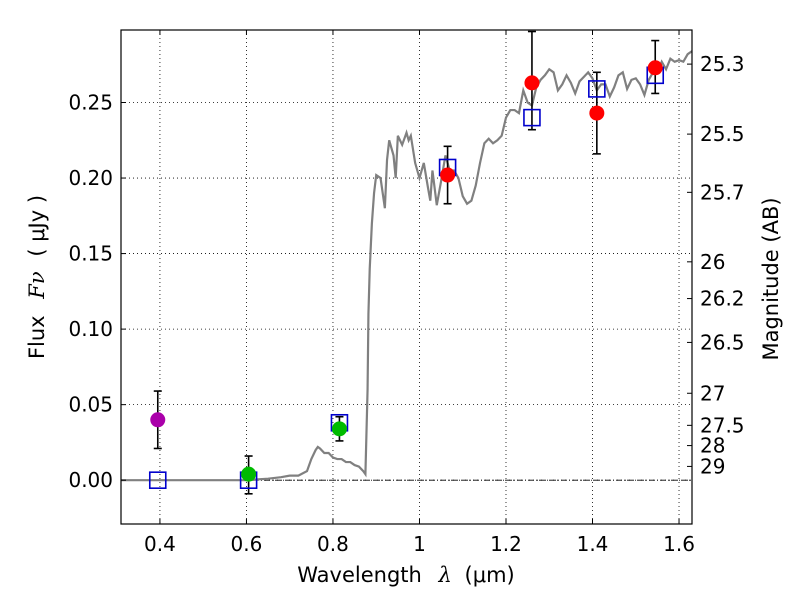  Describe the element at coordinates (90, 292) in the screenshot. I see `y-tick-labels: 0.00 0.05 0.10 0.15 0.20 0.25` at that location.